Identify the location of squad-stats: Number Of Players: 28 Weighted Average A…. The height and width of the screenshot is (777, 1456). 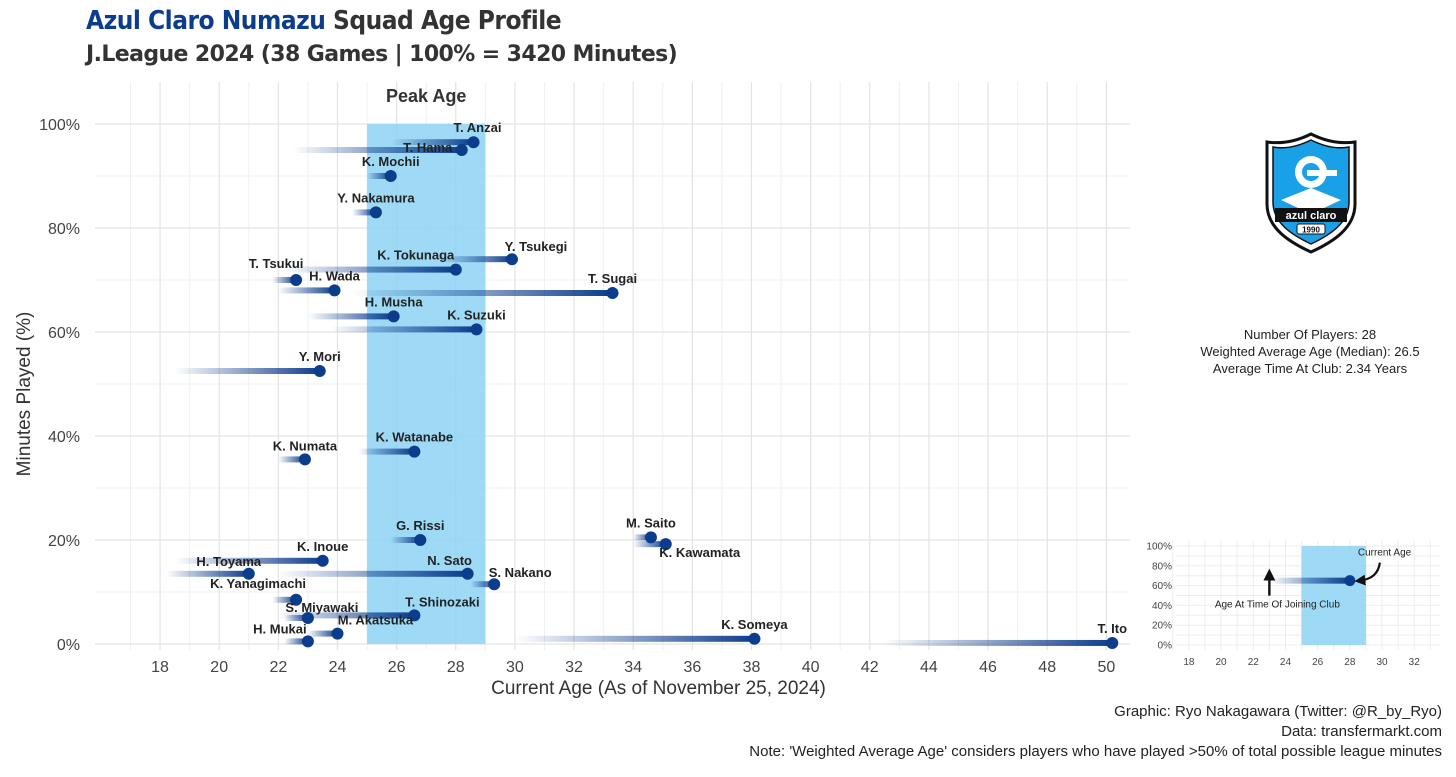
(1308, 351).